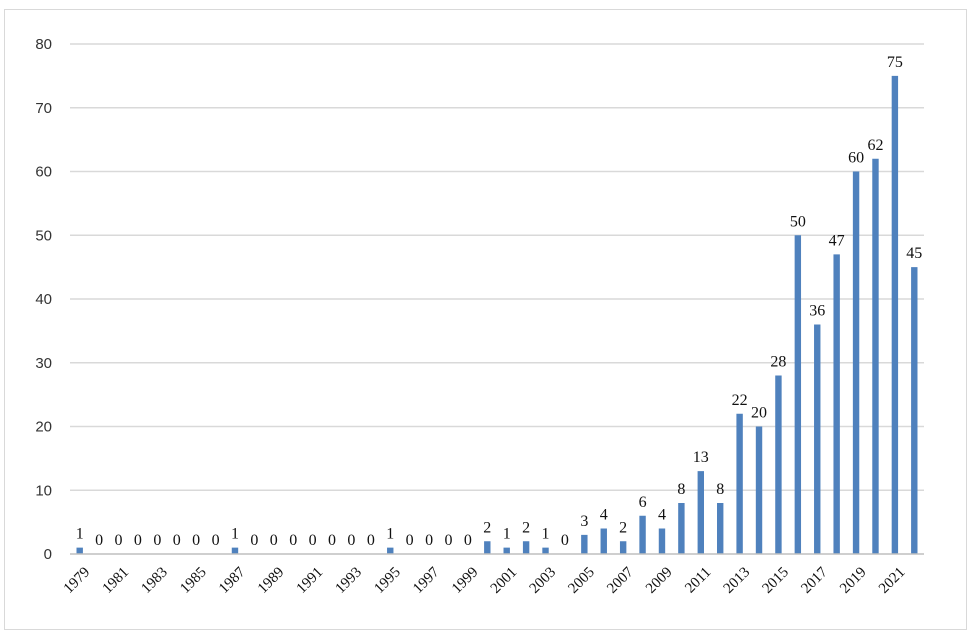  Describe the element at coordinates (387, 580) in the screenshot. I see `x-tick-label: 1995` at that location.